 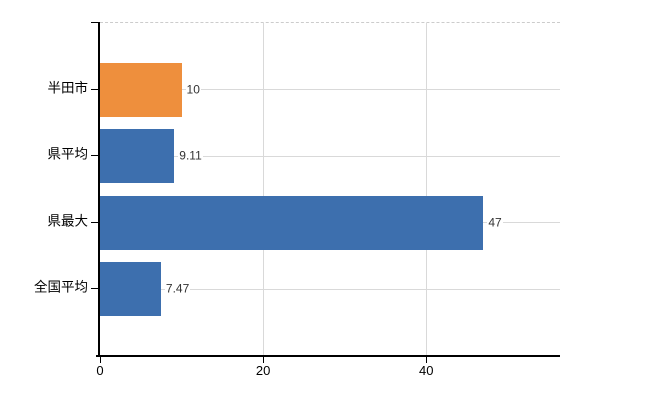 I want to click on category-label: 全国平均, so click(x=61, y=287).